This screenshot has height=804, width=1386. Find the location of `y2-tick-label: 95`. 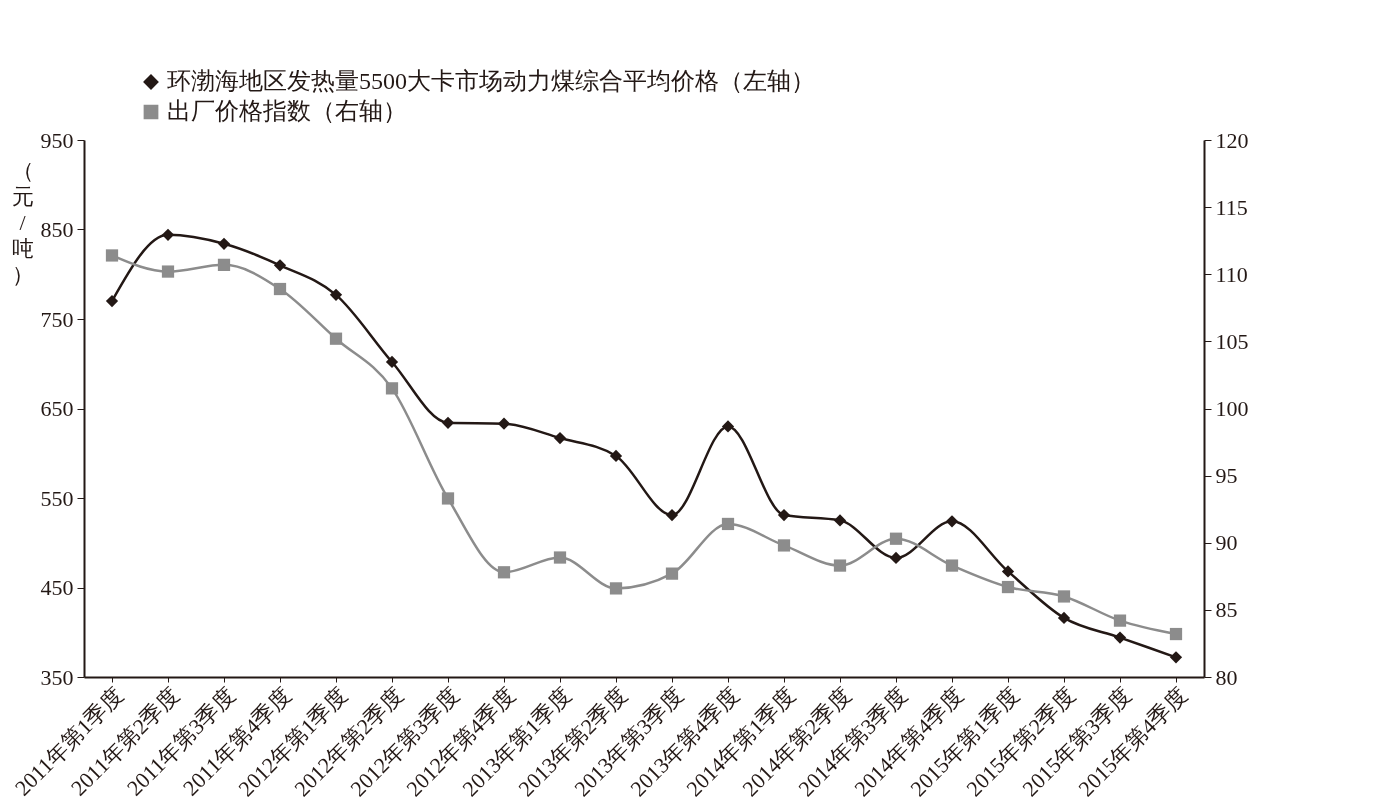

y2-tick-label: 95 is located at coordinates (1226, 476).